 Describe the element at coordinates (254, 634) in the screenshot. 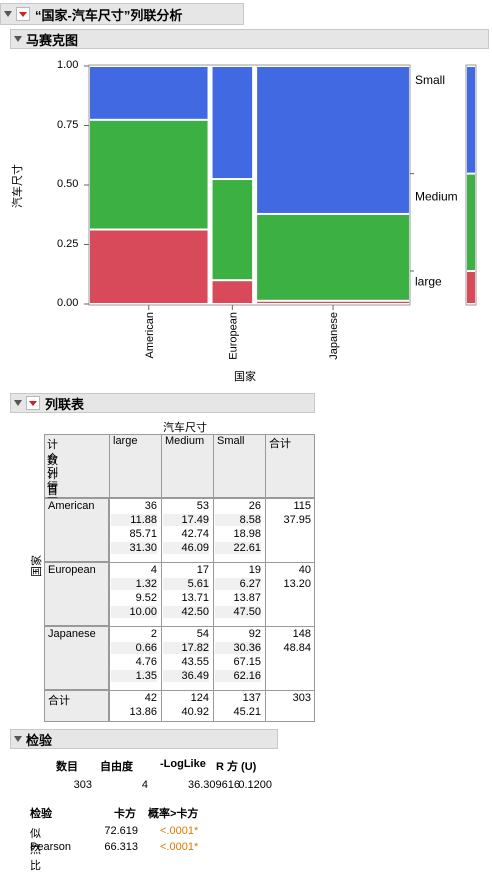

I see `crosstab-value: 92` at that location.